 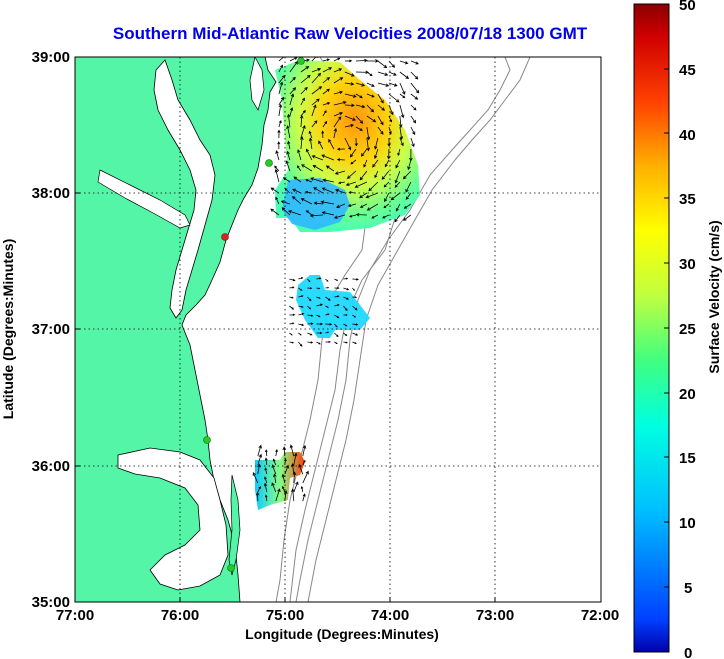 What do you see at coordinates (337, 615) in the screenshot?
I see `x-tick-labels: 77:00 76:00 75:00 74:00 73:00 72:00` at bounding box center [337, 615].